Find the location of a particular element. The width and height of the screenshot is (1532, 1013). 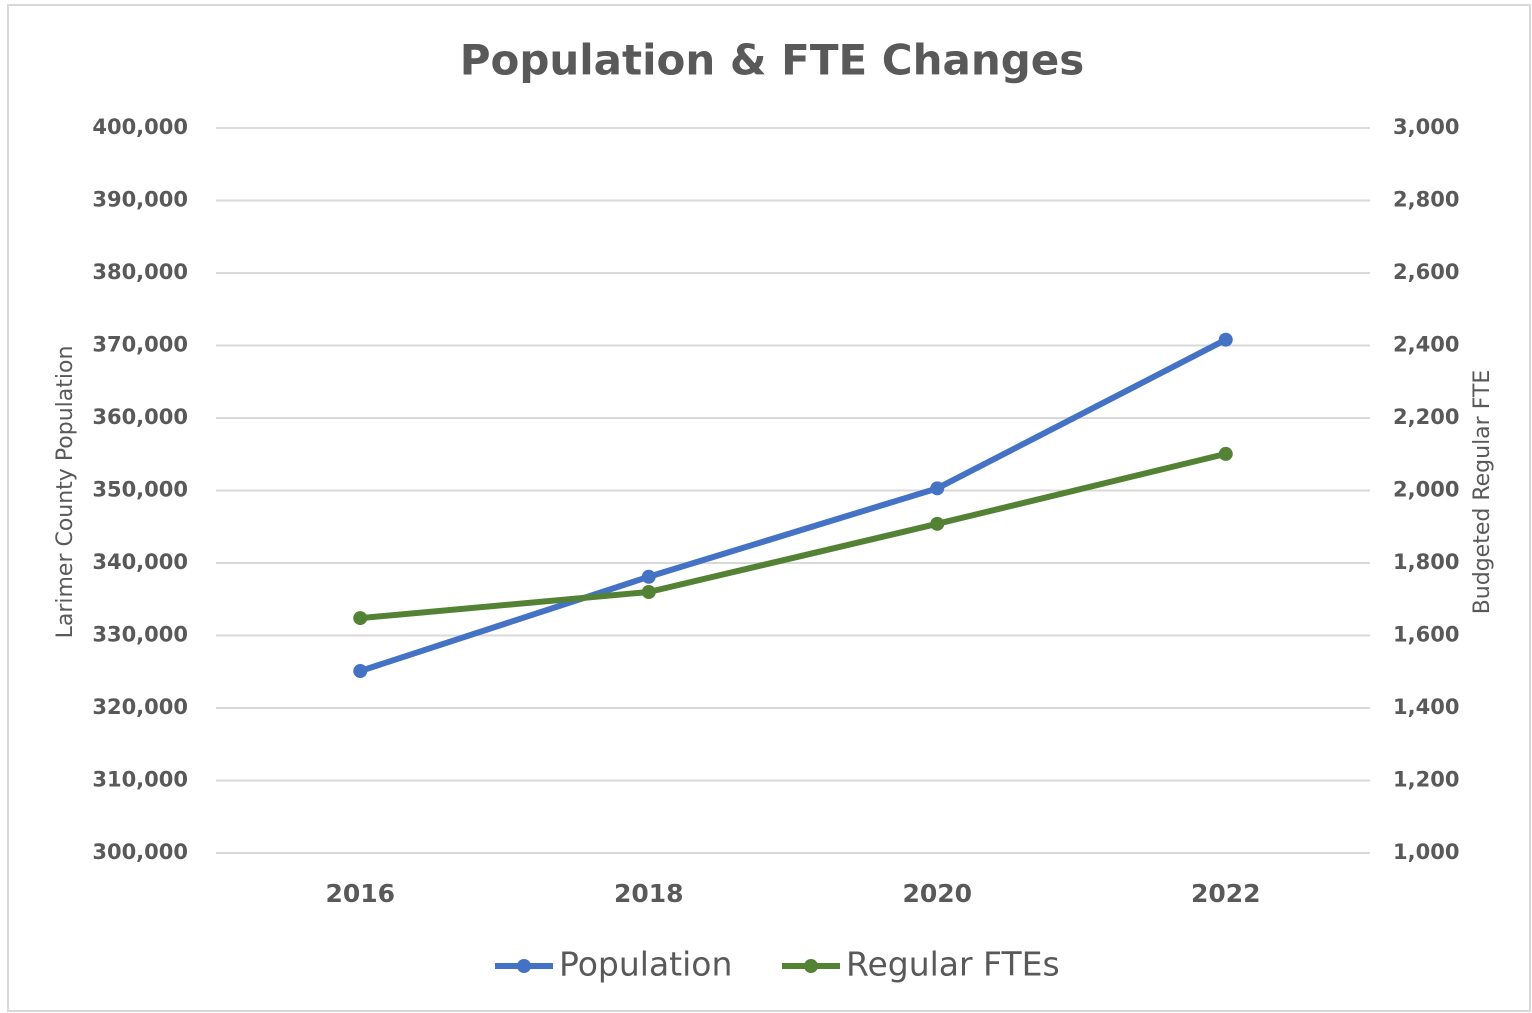

y-tick-label: 330,000 is located at coordinates (140, 635).